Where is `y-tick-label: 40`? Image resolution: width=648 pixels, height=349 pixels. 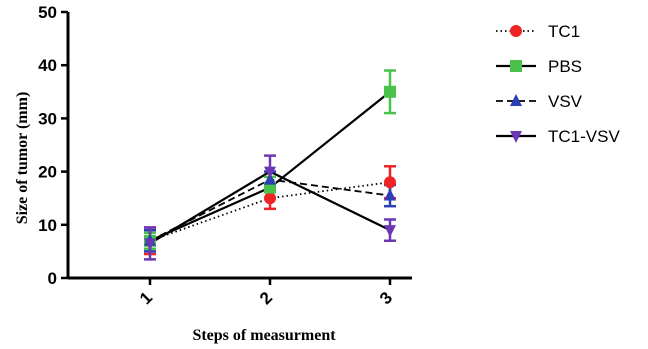 y-tick-label: 40 is located at coordinates (47, 65).